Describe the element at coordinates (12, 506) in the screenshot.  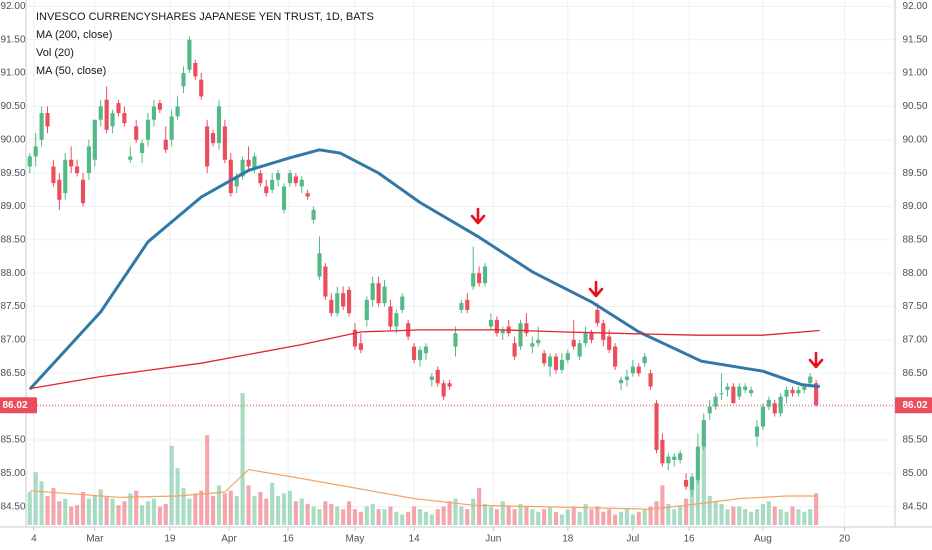
I see `y-tick-label: 84.50` at that location.